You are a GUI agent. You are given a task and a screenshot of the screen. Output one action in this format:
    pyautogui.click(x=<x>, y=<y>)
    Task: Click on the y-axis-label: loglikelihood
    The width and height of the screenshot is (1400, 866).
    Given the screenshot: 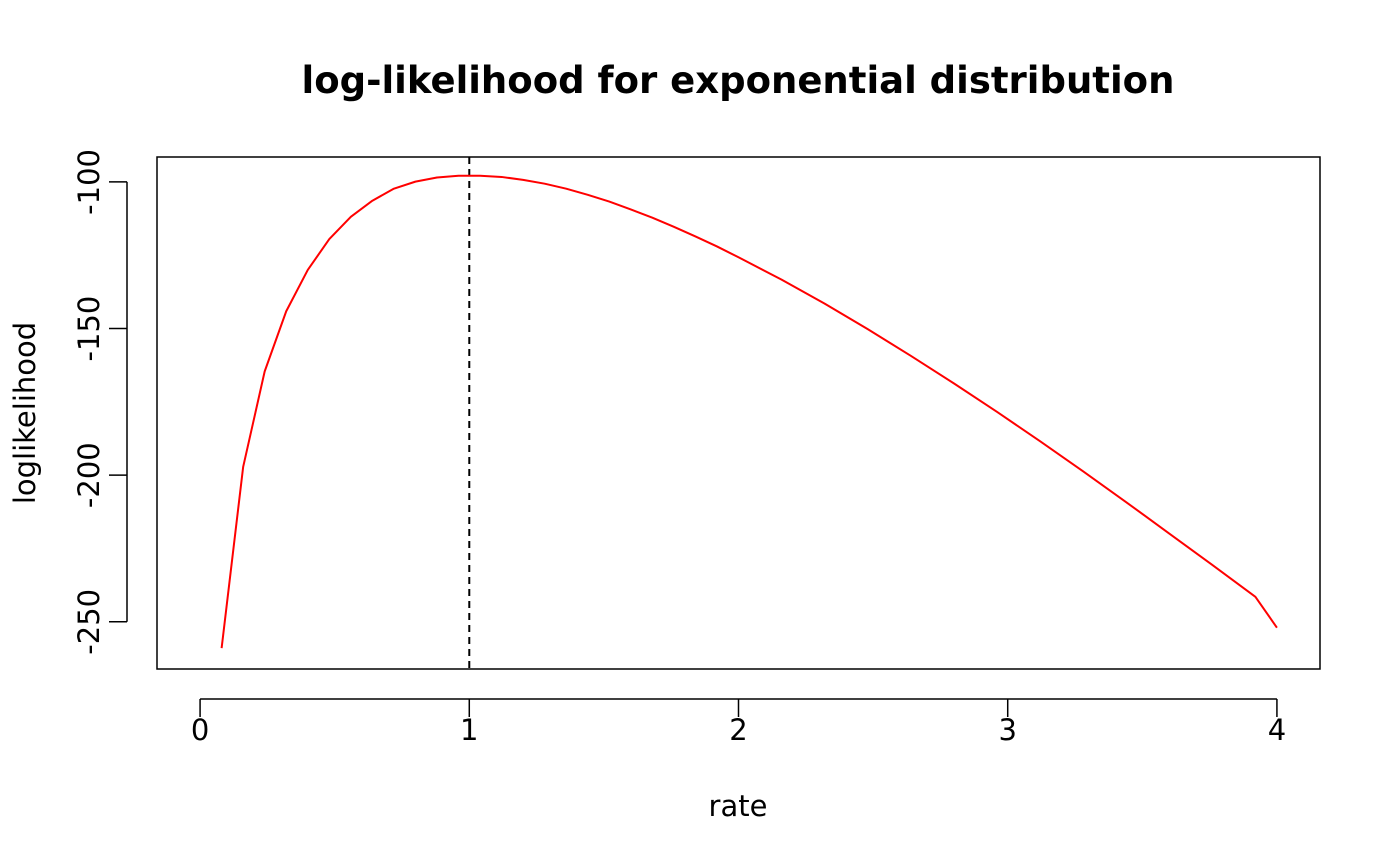 What is the action you would take?
    pyautogui.click(x=25, y=413)
    